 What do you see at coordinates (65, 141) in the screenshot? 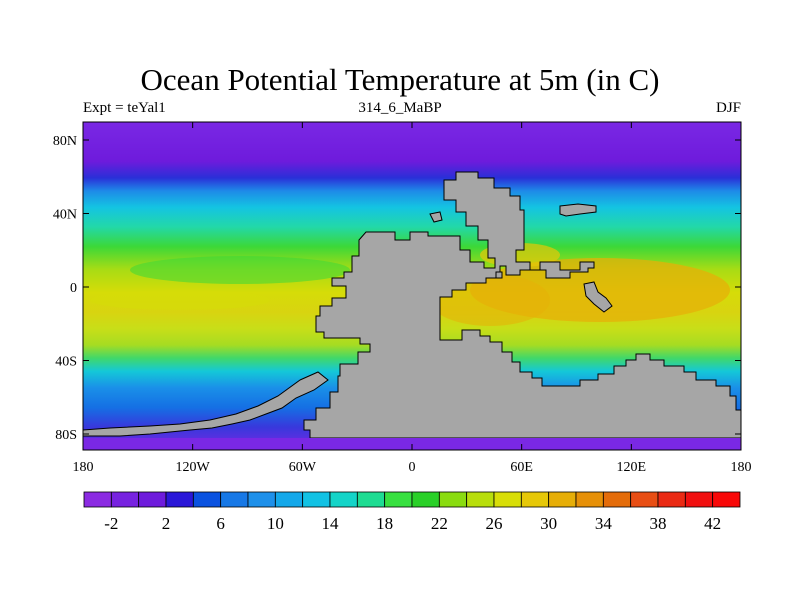
I see `y-tick-label: 80N` at bounding box center [65, 141].